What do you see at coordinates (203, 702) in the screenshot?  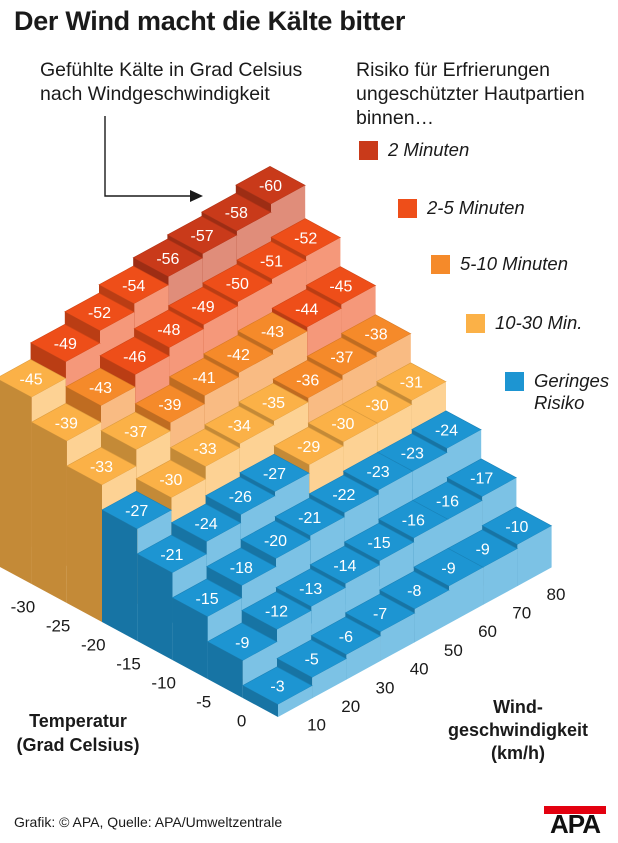 I see `temperature-tick-label: -5` at bounding box center [203, 702].